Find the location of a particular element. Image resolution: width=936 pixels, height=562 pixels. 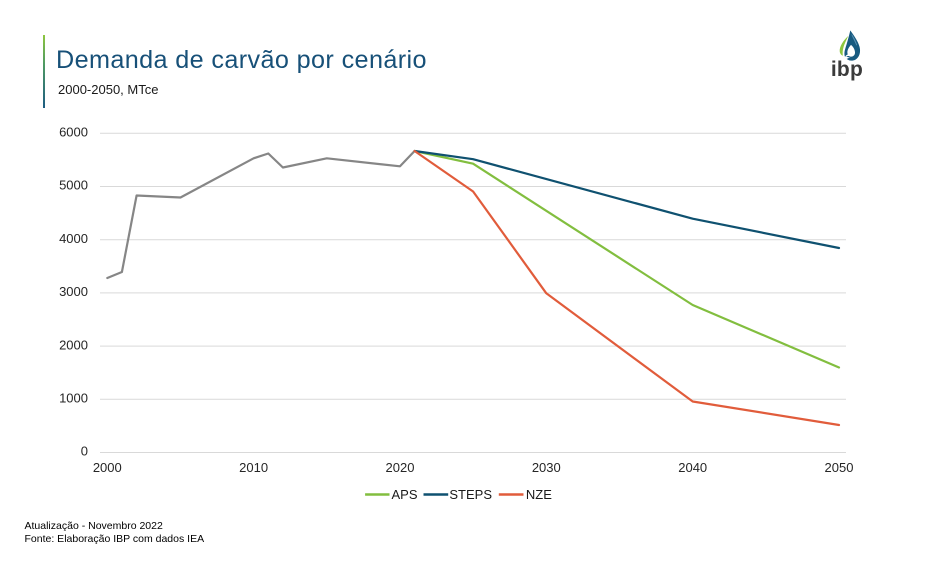

svg-text: 1000 is located at coordinates (73, 398).